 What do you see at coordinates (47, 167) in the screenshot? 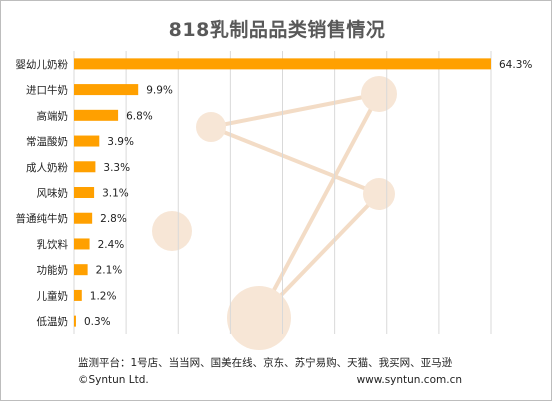
I see `category-label: 成人奶粉` at bounding box center [47, 167].